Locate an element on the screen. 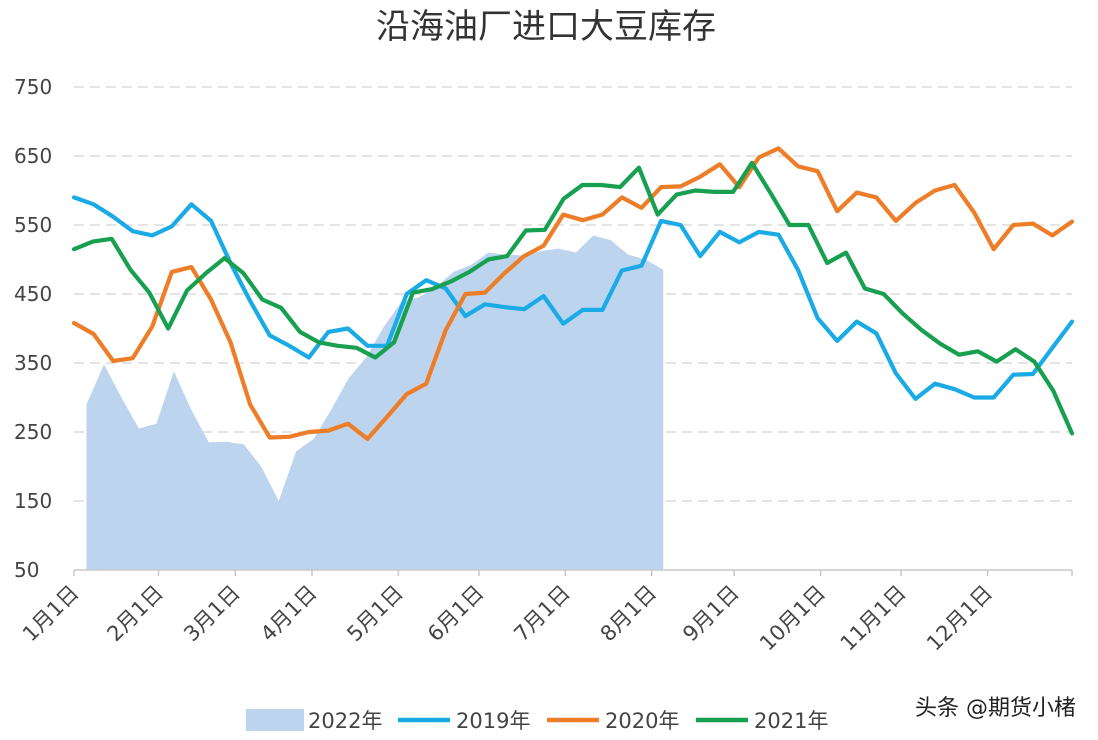 Image resolution: width=1098 pixels, height=740 pixels. x-tick-label: 9月1日 is located at coordinates (711, 614).